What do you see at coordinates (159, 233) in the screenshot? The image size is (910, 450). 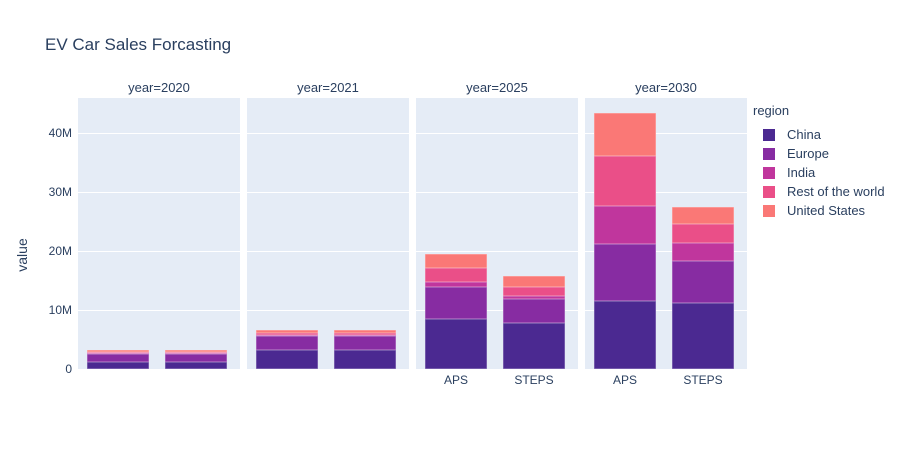 I see `facet-panel-year-2020` at bounding box center [159, 233].